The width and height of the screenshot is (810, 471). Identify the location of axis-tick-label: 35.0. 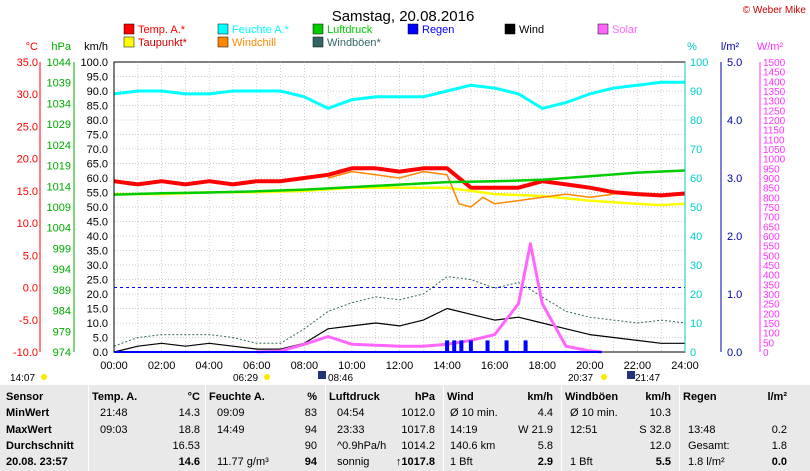
(97, 252).